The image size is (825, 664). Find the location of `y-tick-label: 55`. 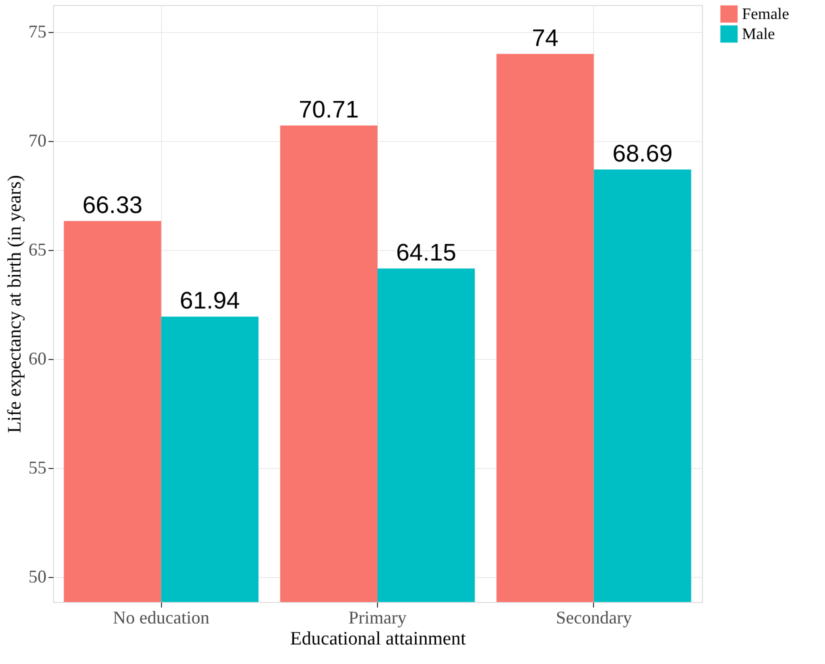

y-tick-label: 55 is located at coordinates (37, 467).